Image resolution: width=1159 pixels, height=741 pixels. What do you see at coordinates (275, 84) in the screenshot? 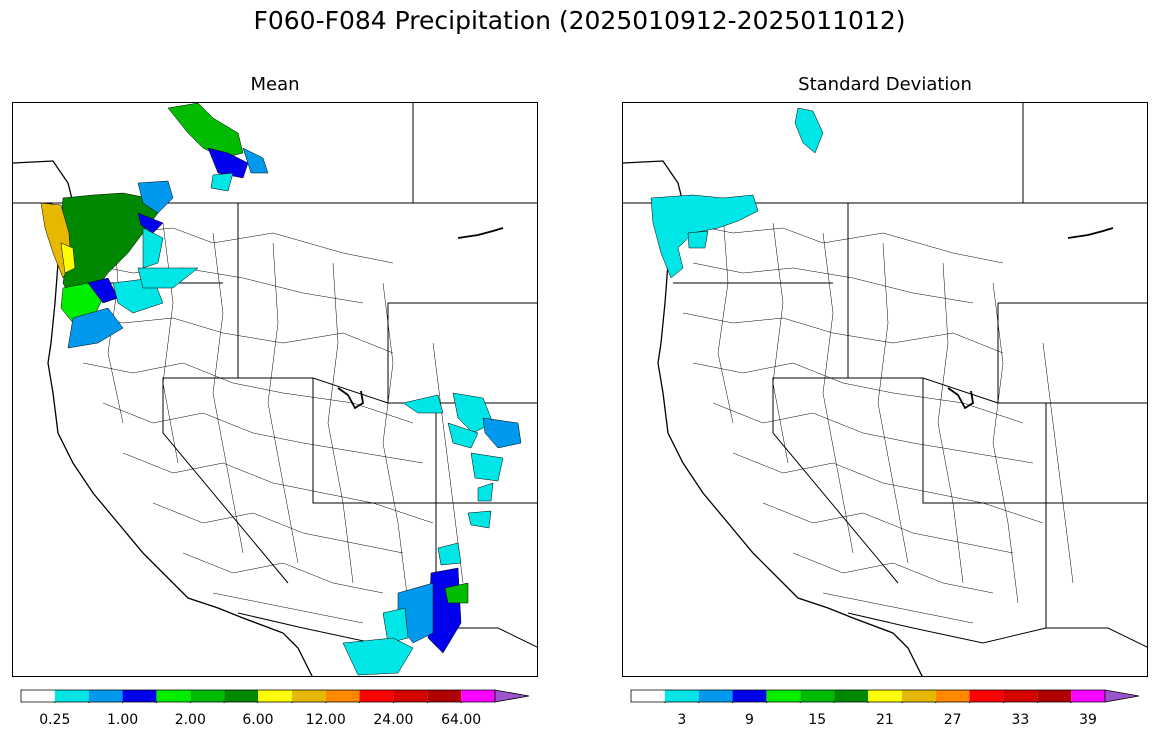
I see `mean-panel-title: Mean` at bounding box center [275, 84].